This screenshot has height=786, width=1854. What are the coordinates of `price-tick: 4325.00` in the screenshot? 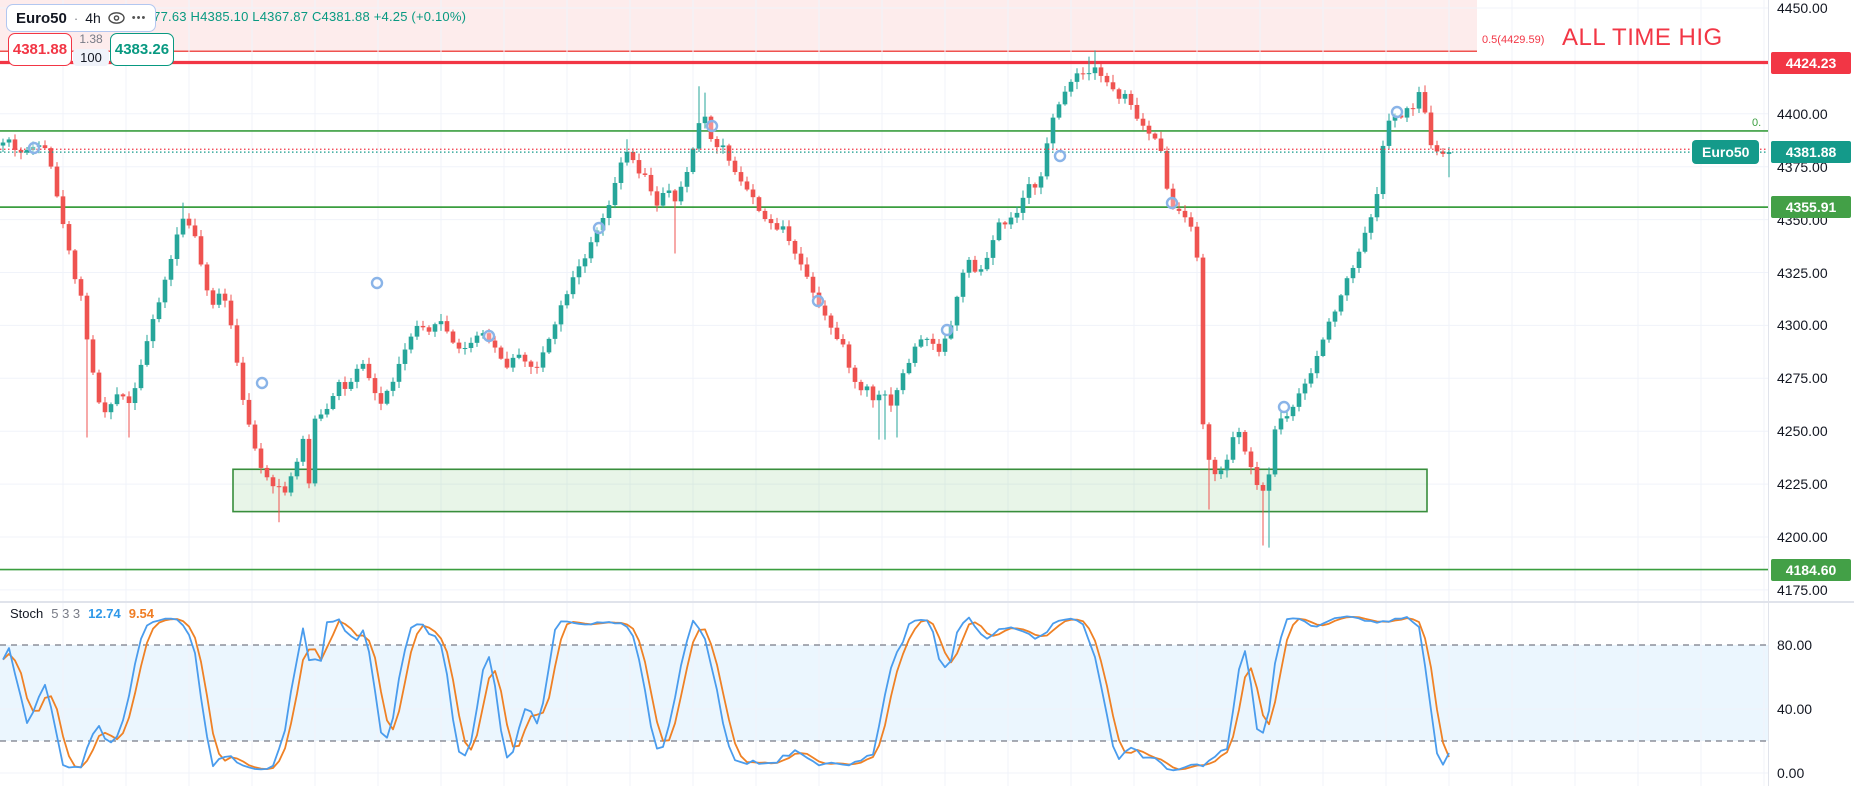 It's located at (1802, 272).